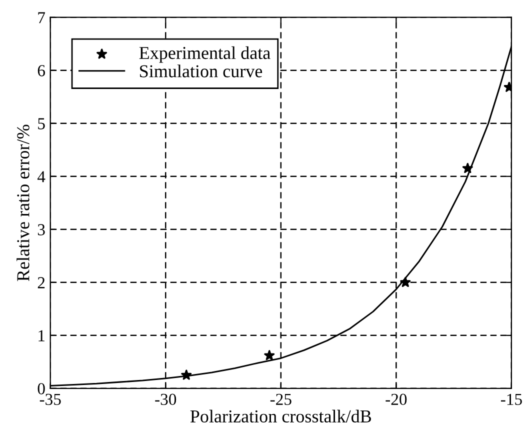  I want to click on x-tick-label: -35, so click(50, 400).